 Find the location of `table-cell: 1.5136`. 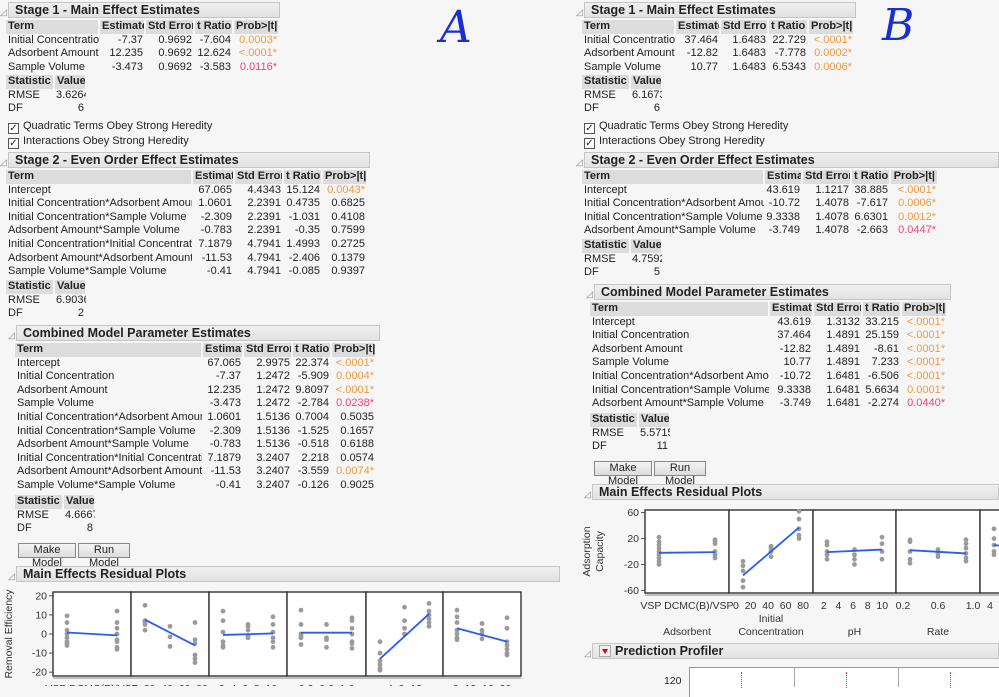

table-cell: 1.5136 is located at coordinates (273, 430).